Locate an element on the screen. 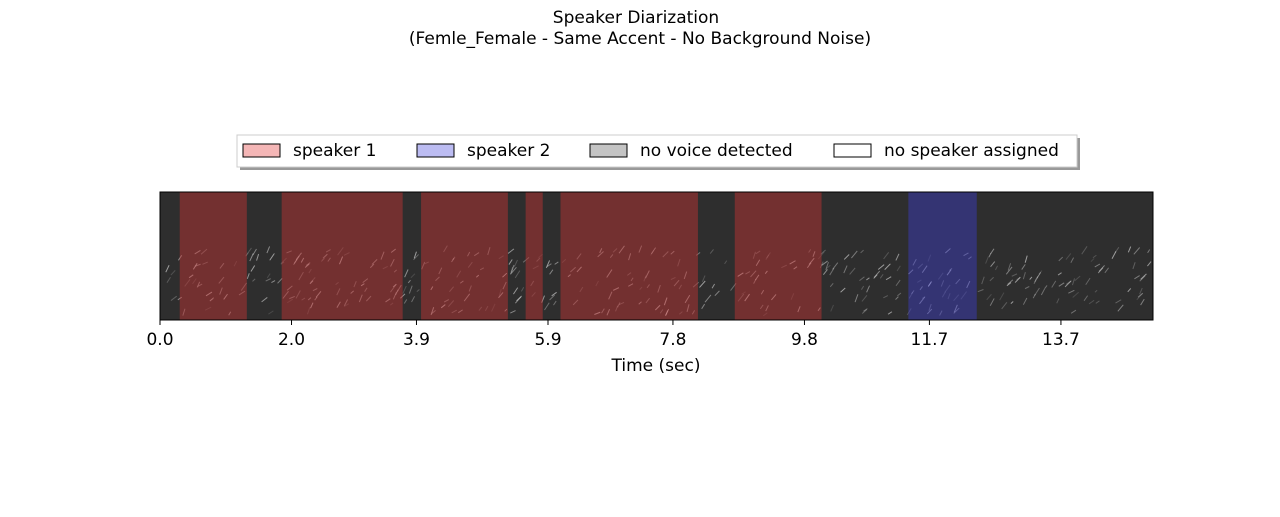  legend-label: no speaker assigned is located at coordinates (971, 151).